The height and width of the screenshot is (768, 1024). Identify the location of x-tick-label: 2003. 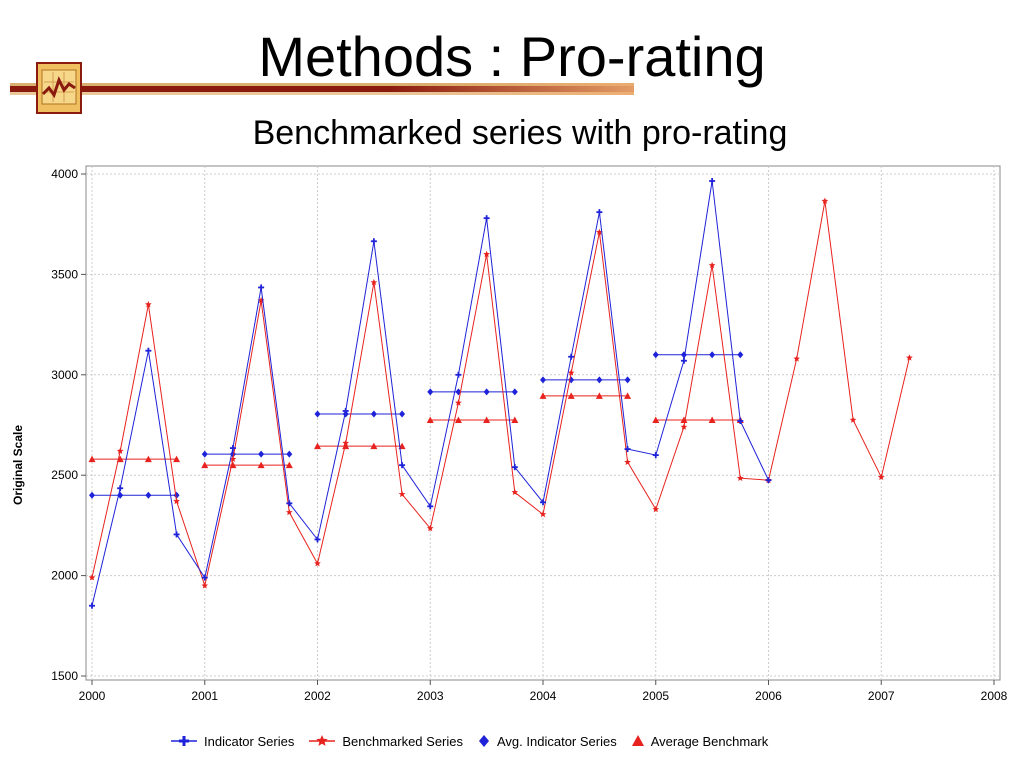
(430, 696).